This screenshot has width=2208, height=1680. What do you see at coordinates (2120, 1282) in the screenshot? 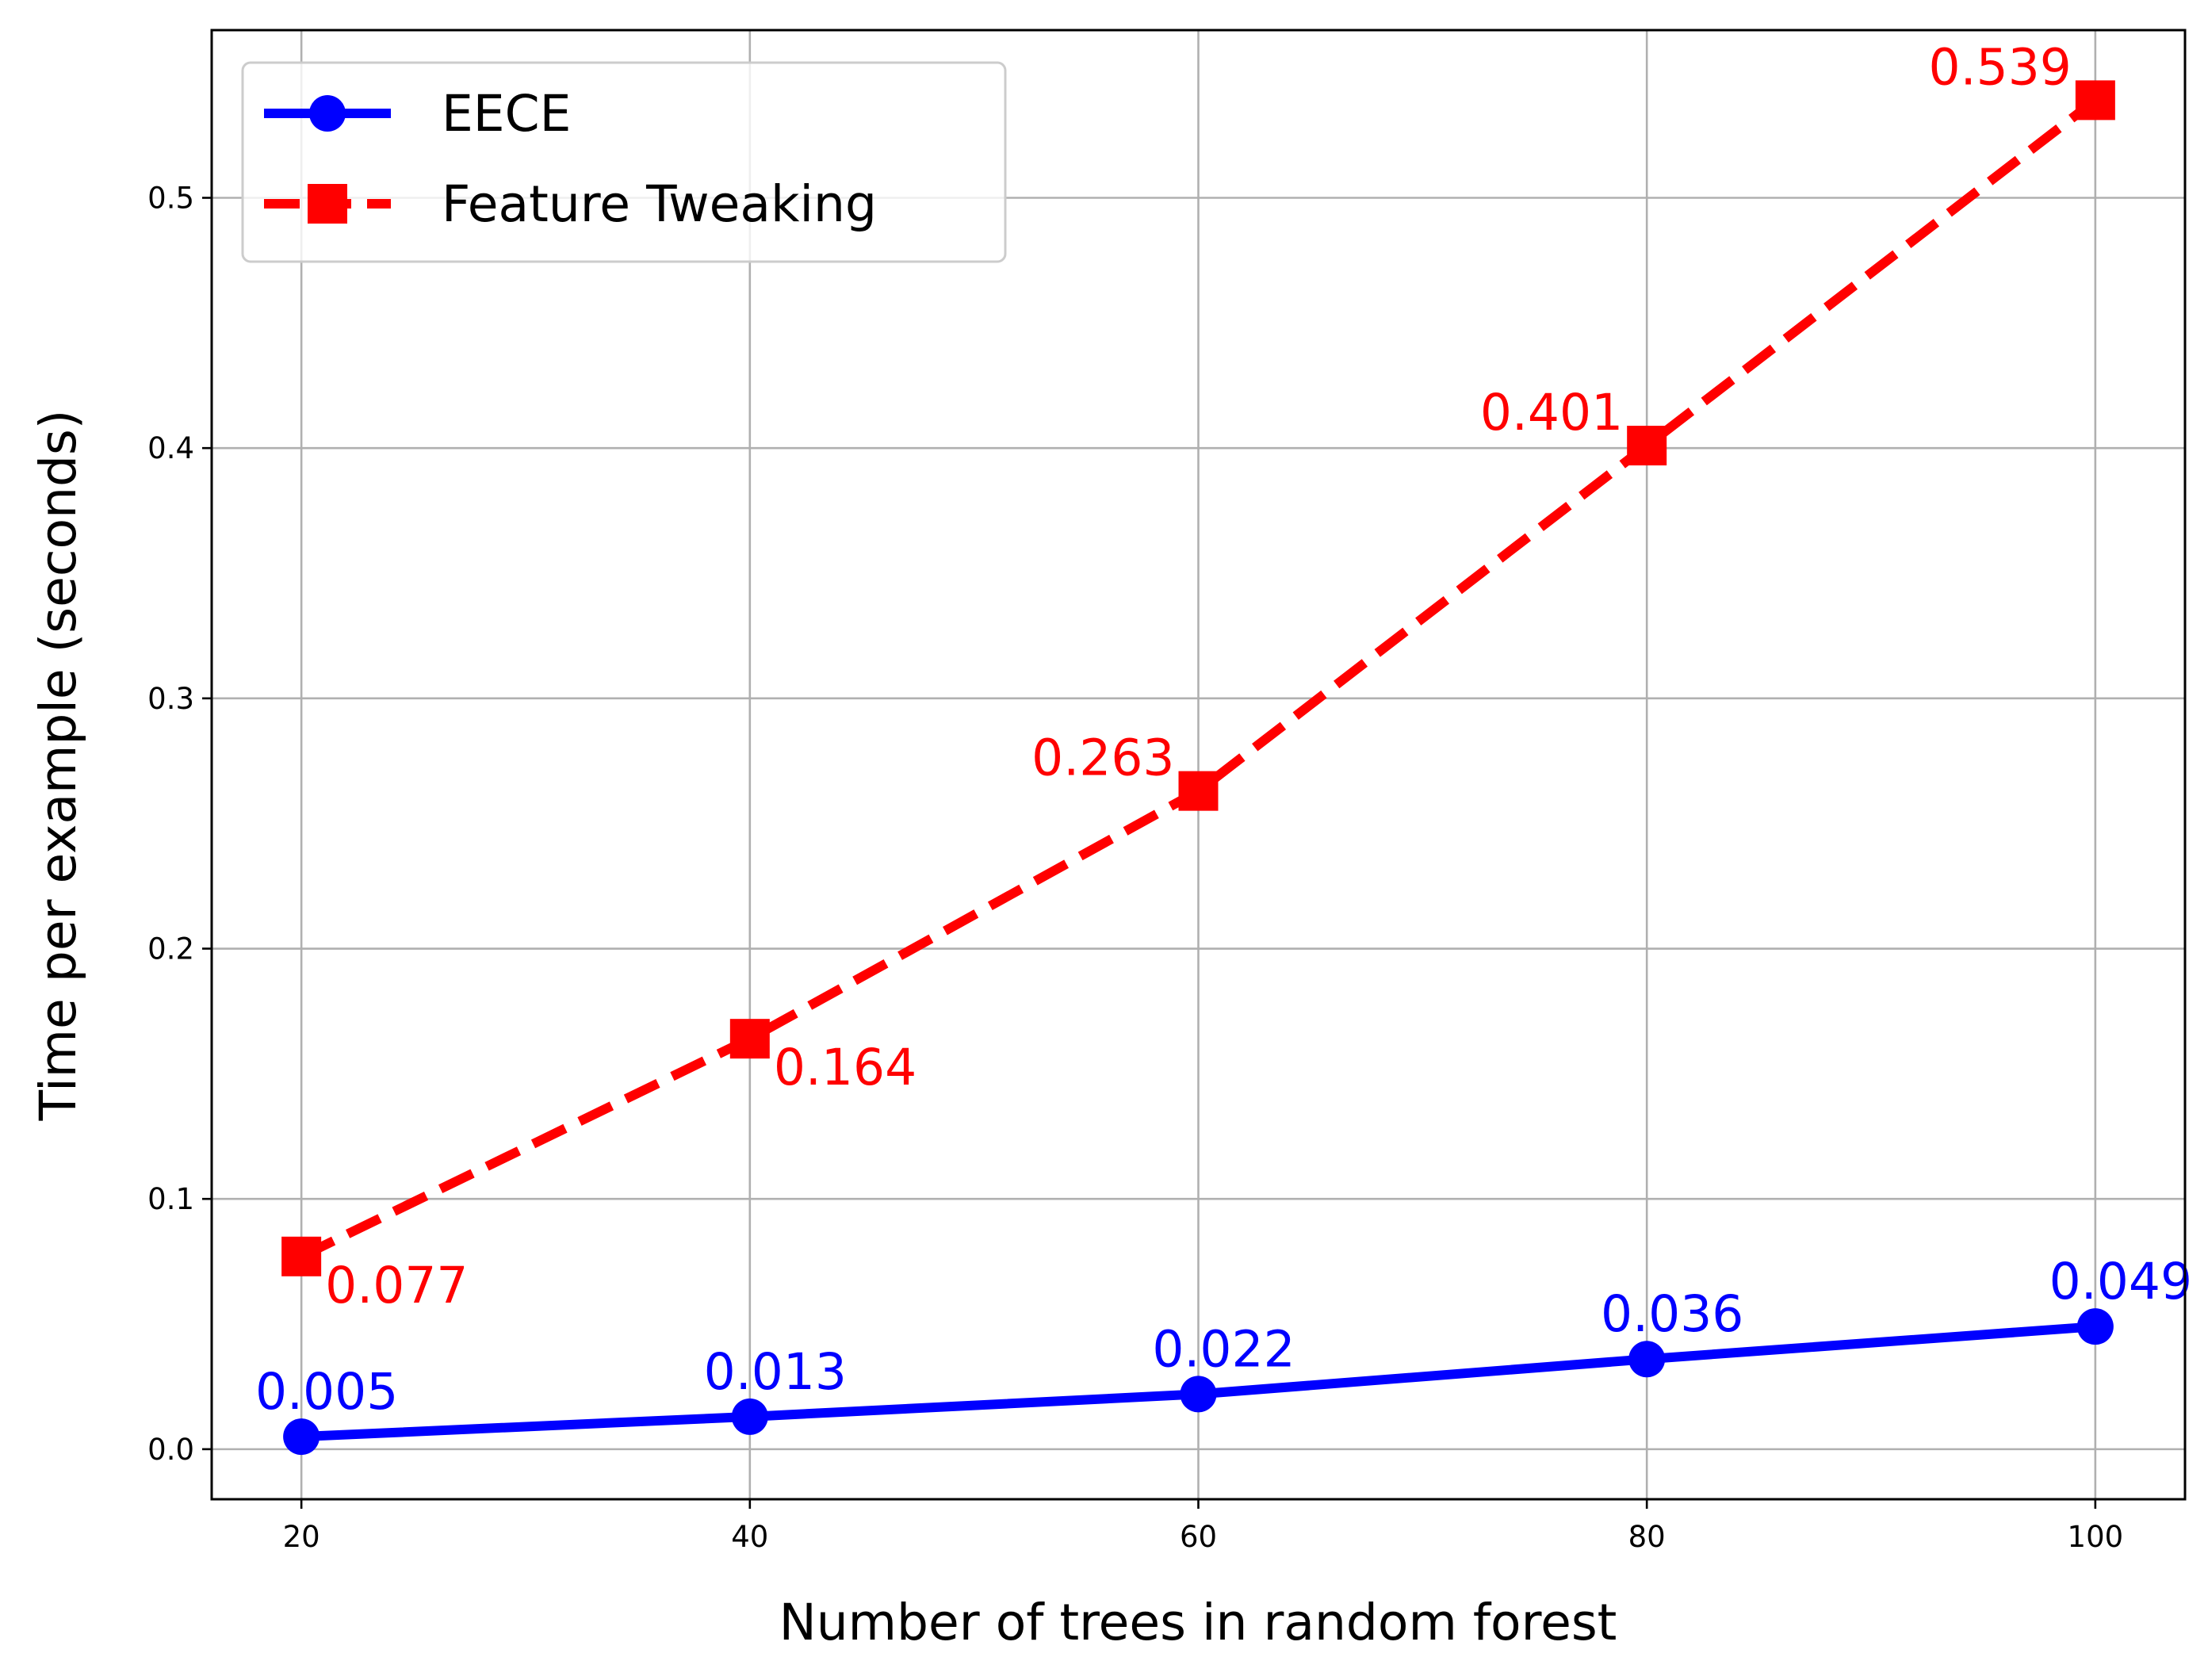
I see `data-label: 0.049` at bounding box center [2120, 1282].